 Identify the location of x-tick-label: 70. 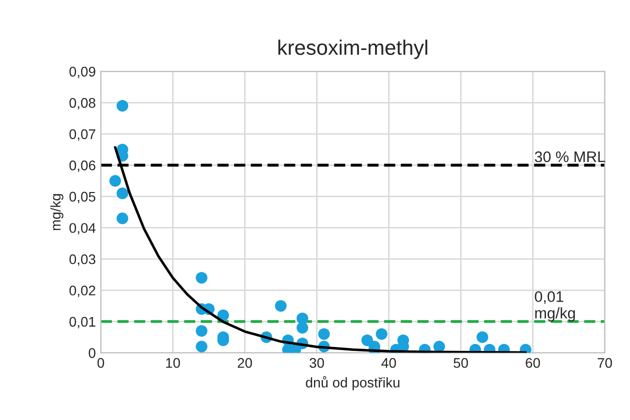
(605, 363).